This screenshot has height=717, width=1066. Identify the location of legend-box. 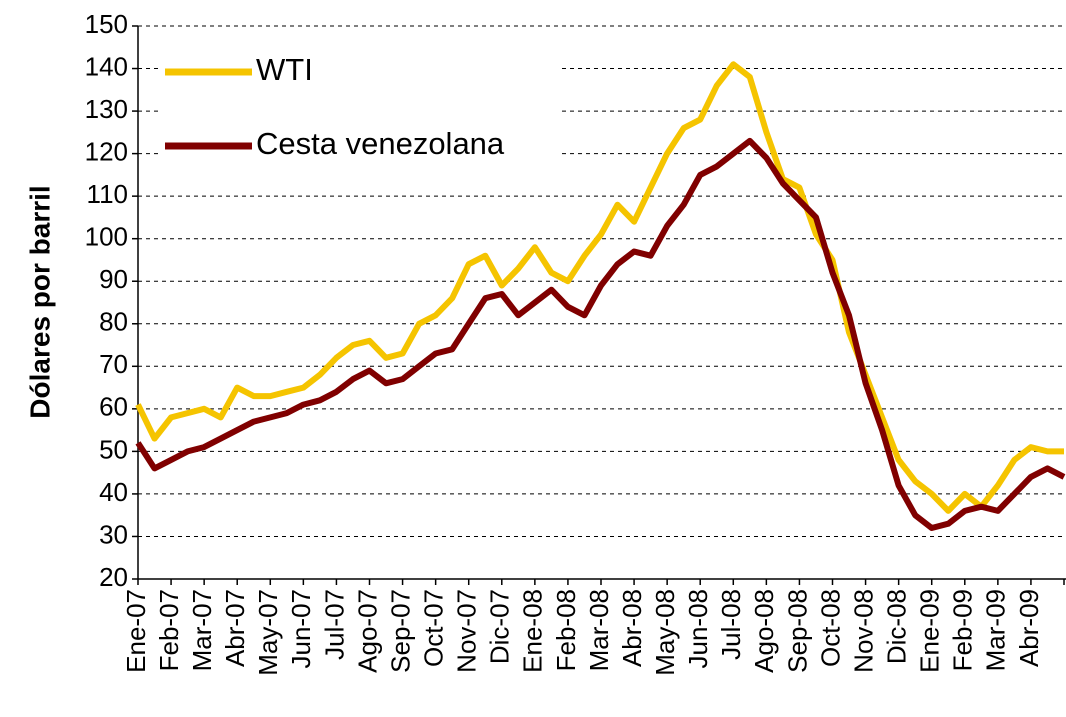
(358, 109).